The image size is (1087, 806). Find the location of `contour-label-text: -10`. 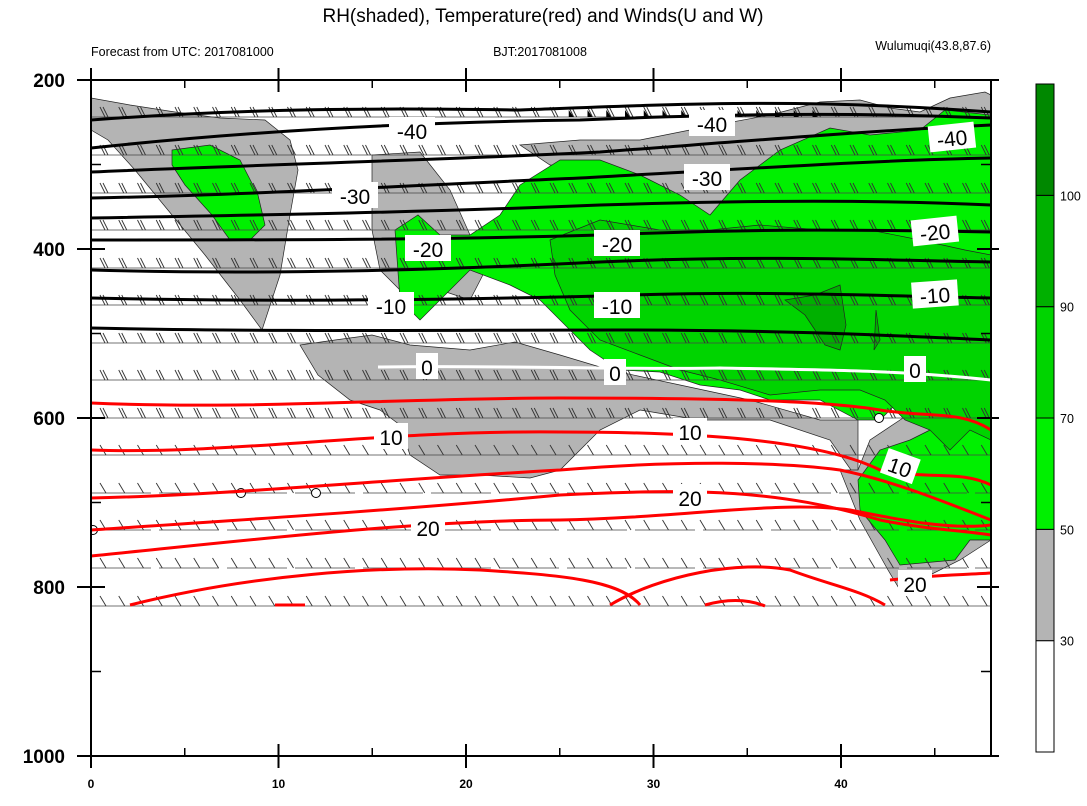

contour-label-text: -10 is located at coordinates (617, 307).